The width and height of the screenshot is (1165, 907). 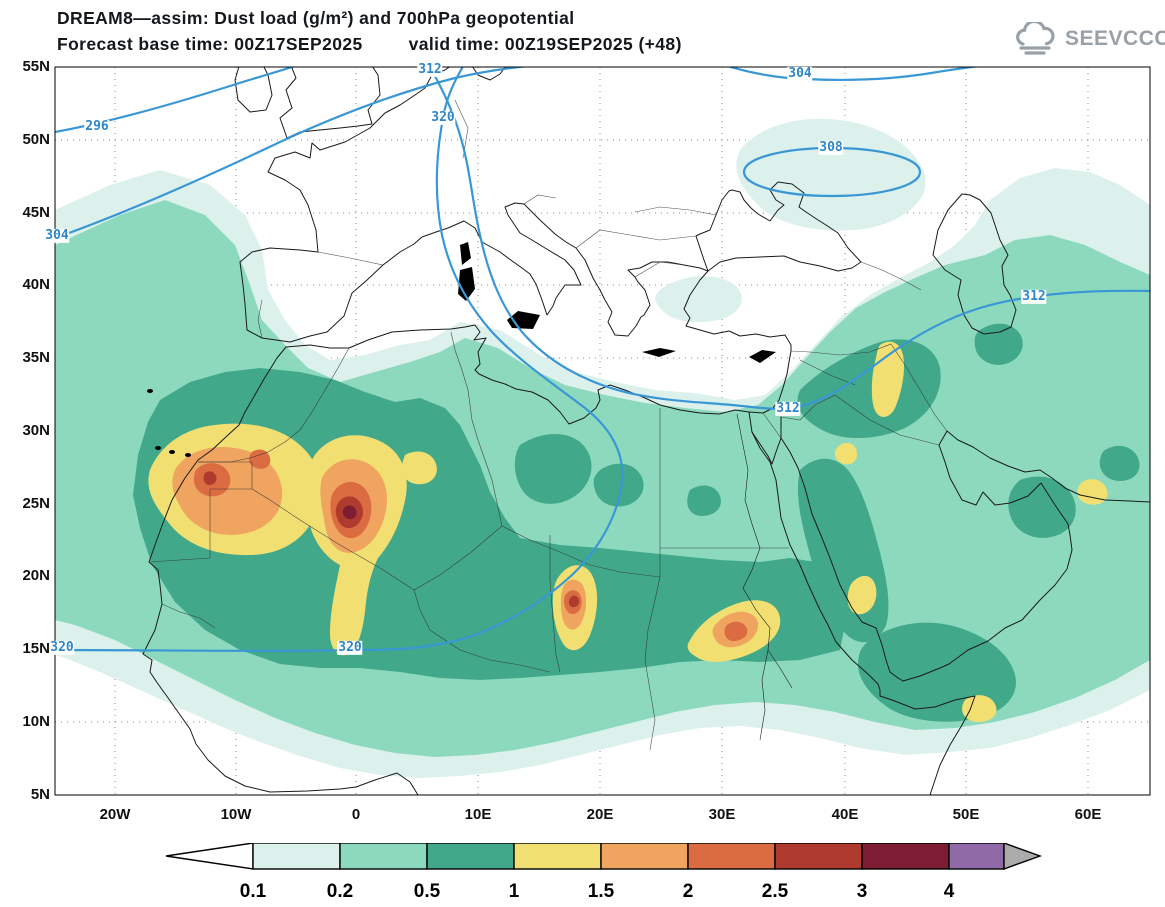 What do you see at coordinates (115, 814) in the screenshot?
I see `lon-tick-label: 20W` at bounding box center [115, 814].